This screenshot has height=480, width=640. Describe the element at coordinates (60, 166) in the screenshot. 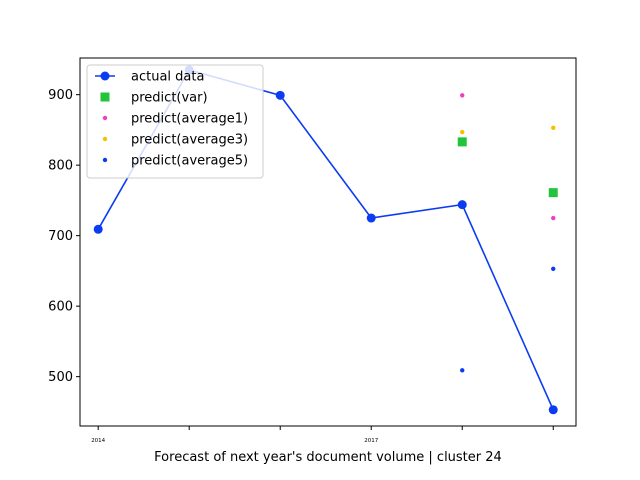

I see `y-tick-label: 800` at that location.